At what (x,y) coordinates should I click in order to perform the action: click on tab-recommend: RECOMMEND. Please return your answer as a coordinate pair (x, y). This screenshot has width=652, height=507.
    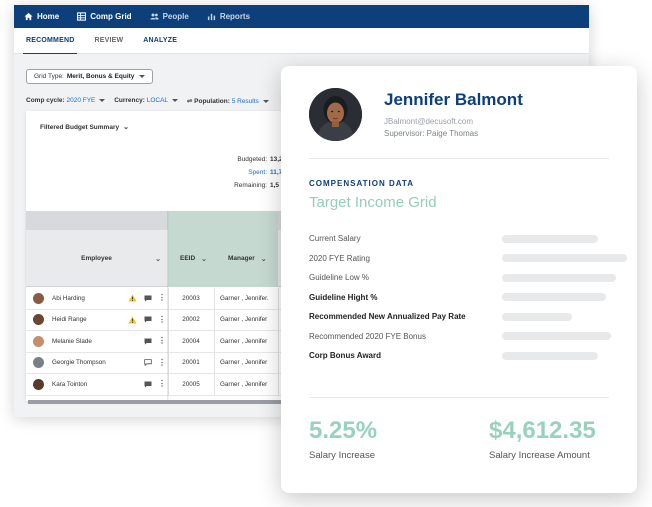
    Looking at the image, I should click on (50, 41).